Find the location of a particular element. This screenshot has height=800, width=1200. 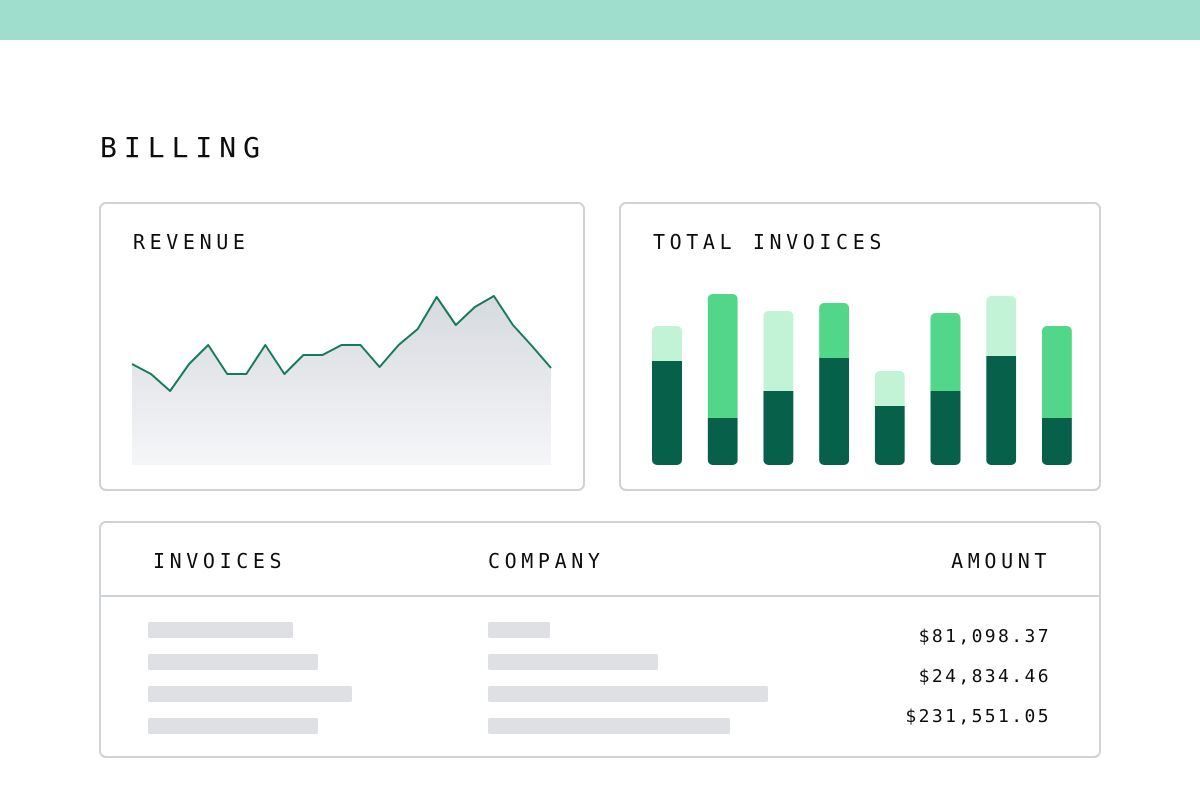

revenue-line is located at coordinates (341, 343).